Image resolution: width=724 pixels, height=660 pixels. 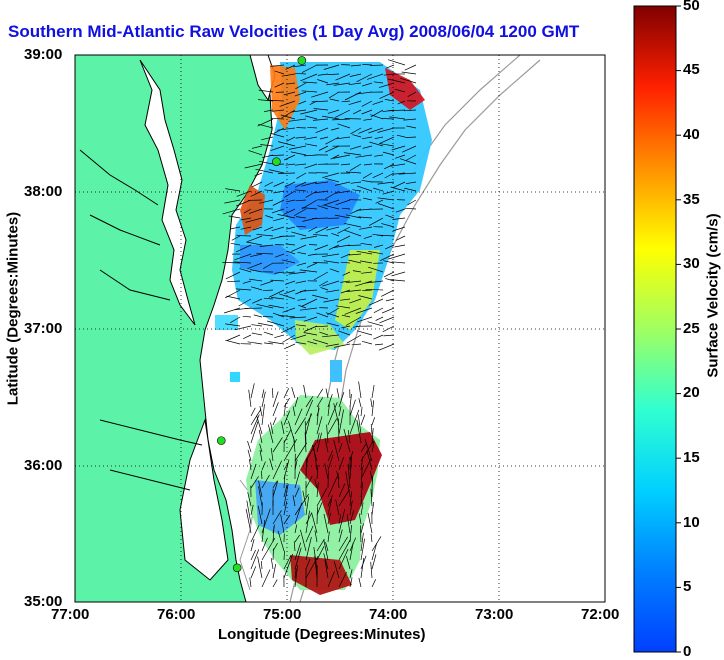 What do you see at coordinates (322, 634) in the screenshot?
I see `x-axis-label: Longitude (Degrees:Minutes)` at bounding box center [322, 634].